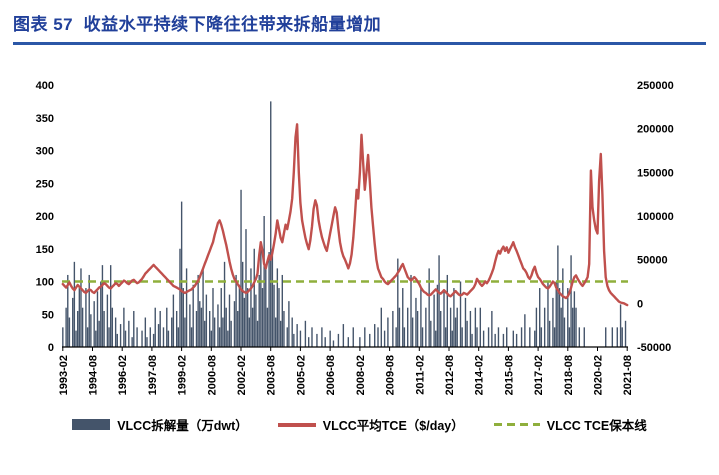 This screenshot has width=719, height=475. I want to click on legend-item-avg-tce: VLCC平均TCE（$/day）, so click(370, 424).